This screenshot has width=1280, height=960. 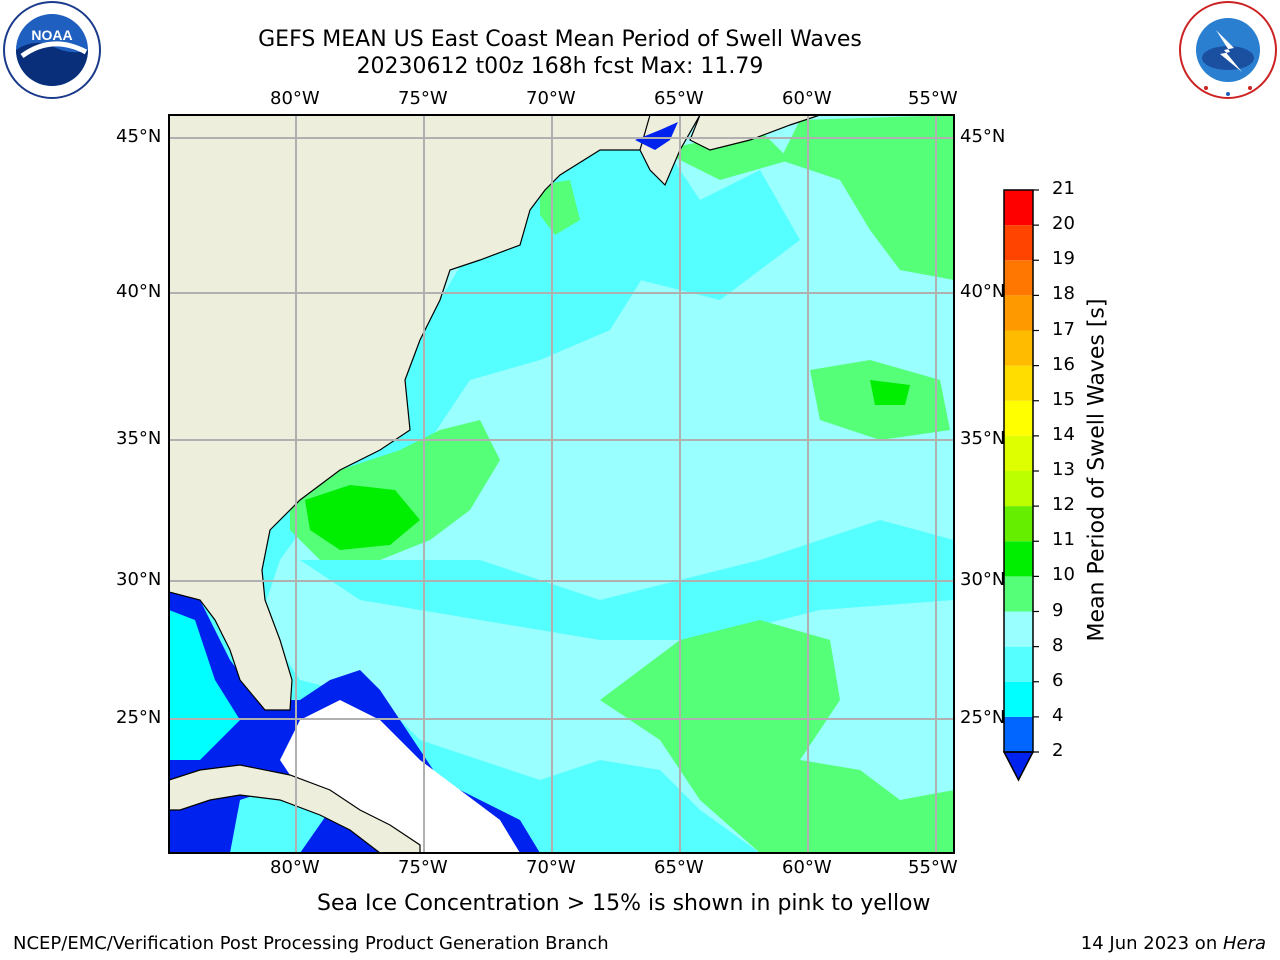 I want to click on footer-date-text: 14 Jun 2023 on, so click(x=1151, y=943).